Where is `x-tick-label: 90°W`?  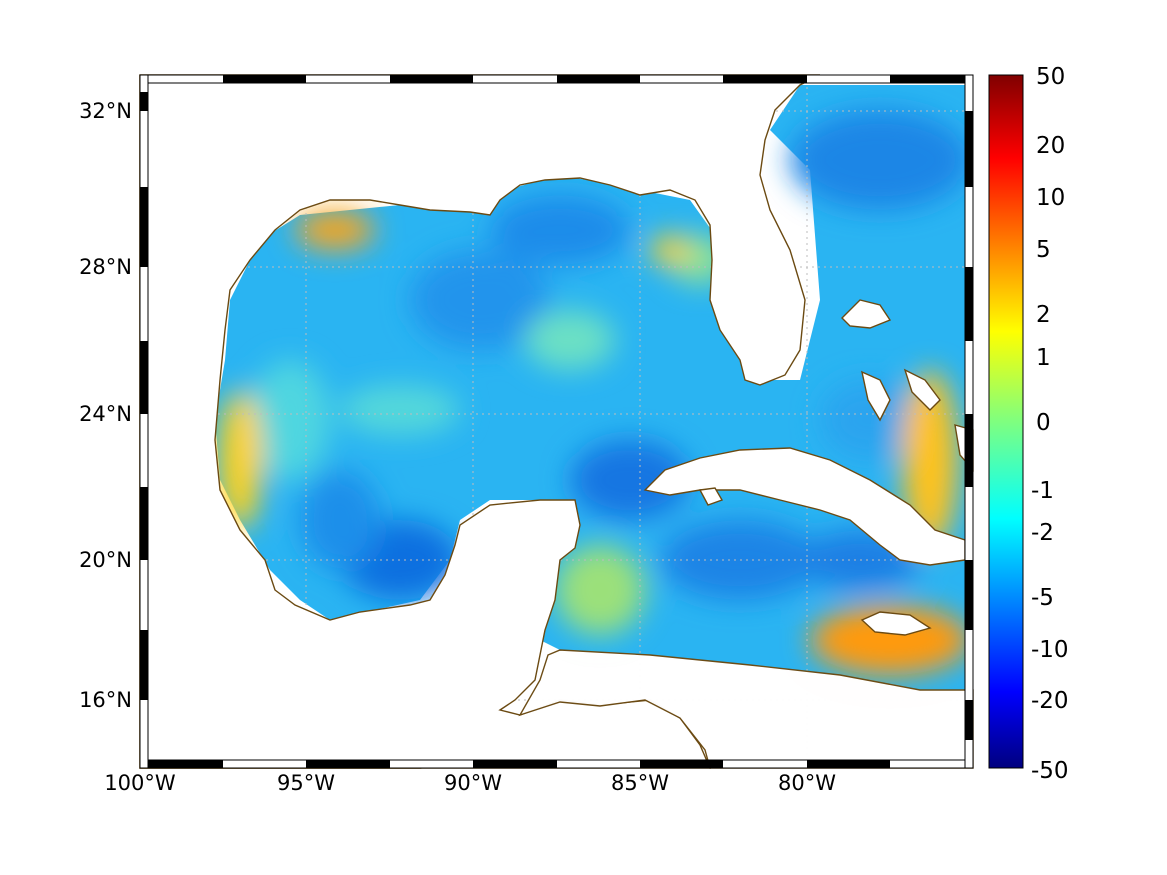 x-tick-label: 90°W is located at coordinates (473, 783).